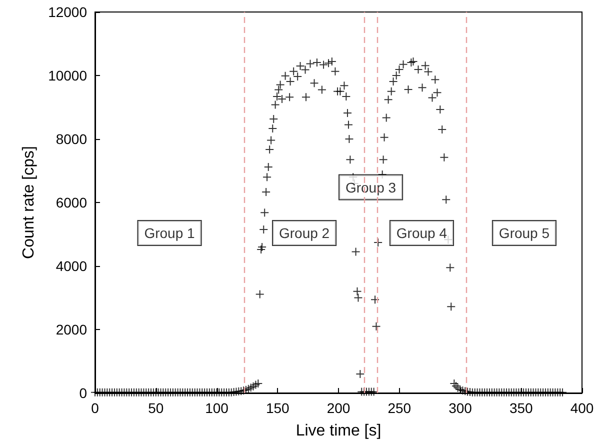 Image resolution: width=607 pixels, height=448 pixels. What do you see at coordinates (72, 330) in the screenshot?
I see `y-tick-label: 2000` at bounding box center [72, 330].